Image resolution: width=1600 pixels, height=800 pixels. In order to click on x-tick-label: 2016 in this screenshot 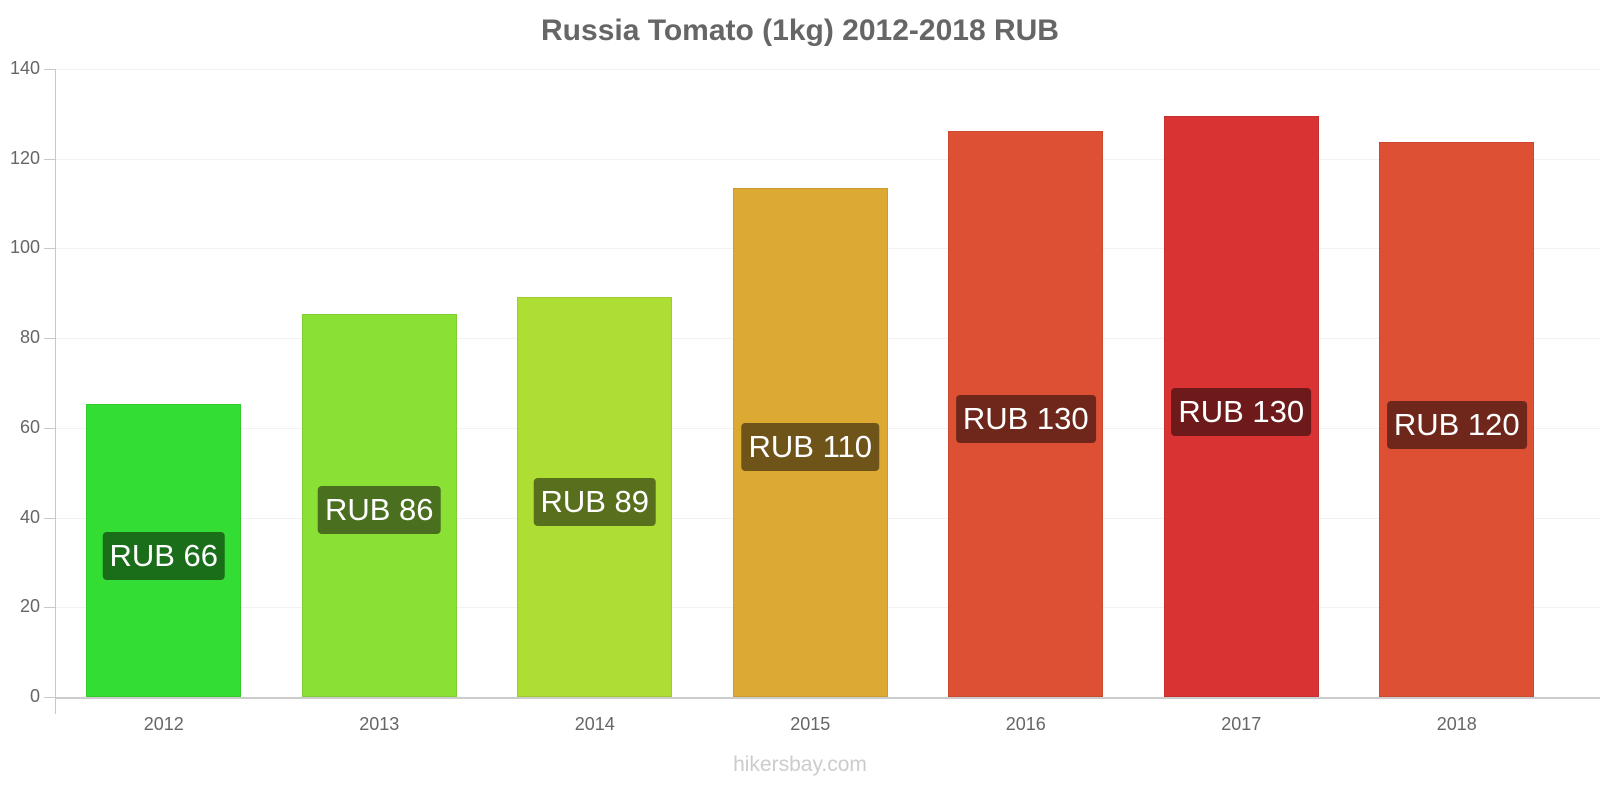, I will do `click(1025, 724)`.